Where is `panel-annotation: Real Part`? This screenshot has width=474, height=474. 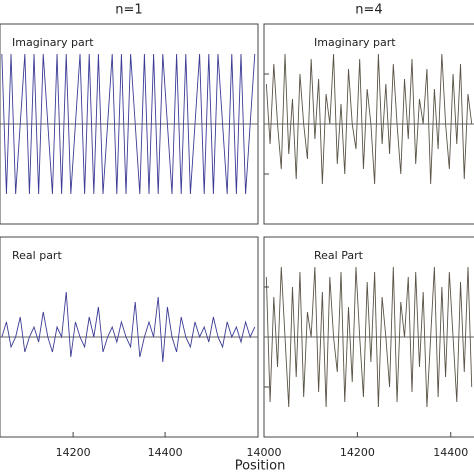 panel-annotation: Real Part is located at coordinates (339, 255).